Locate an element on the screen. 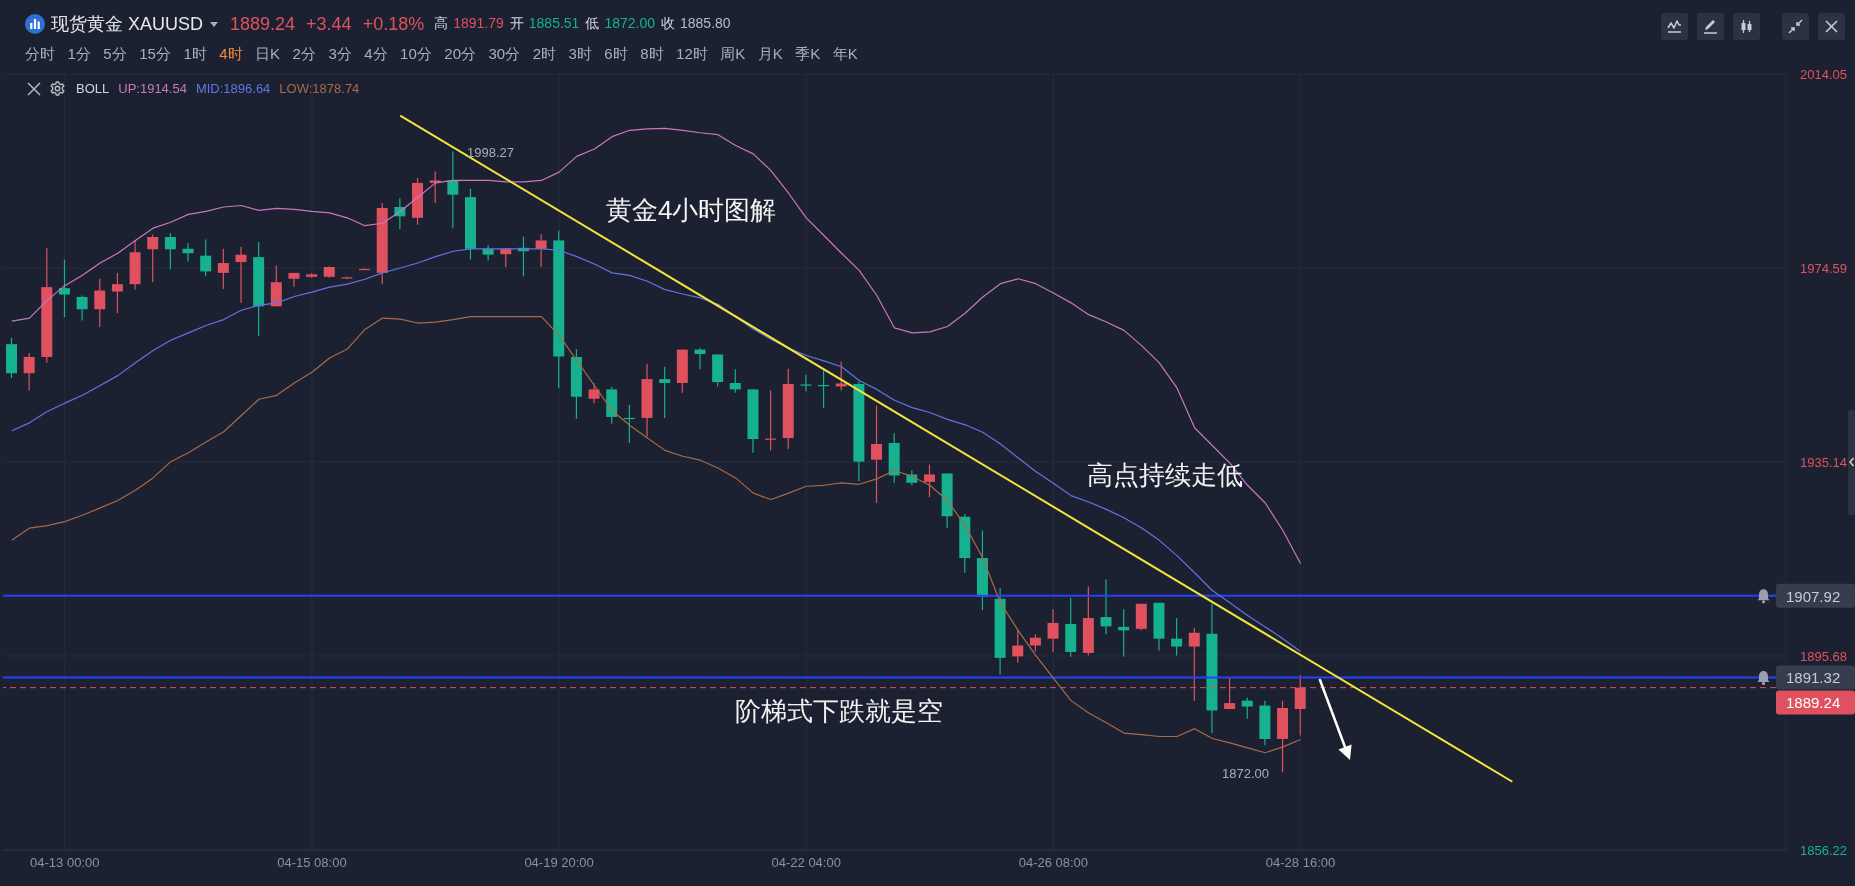  y-tick-label: 1974.59 is located at coordinates (1823, 268).